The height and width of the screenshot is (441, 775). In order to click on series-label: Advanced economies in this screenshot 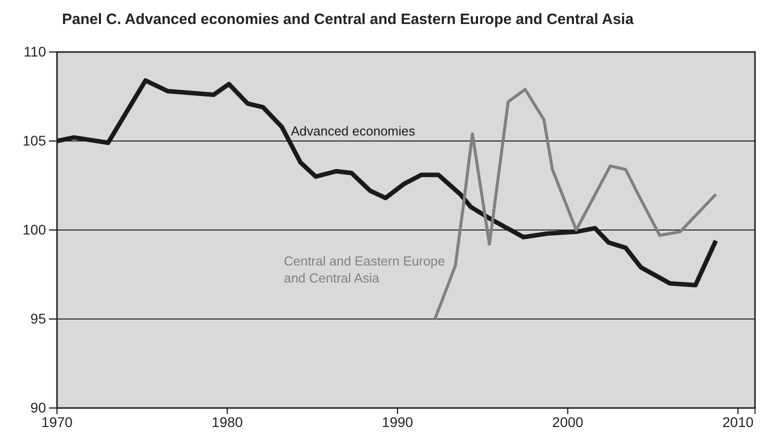, I will do `click(353, 131)`.